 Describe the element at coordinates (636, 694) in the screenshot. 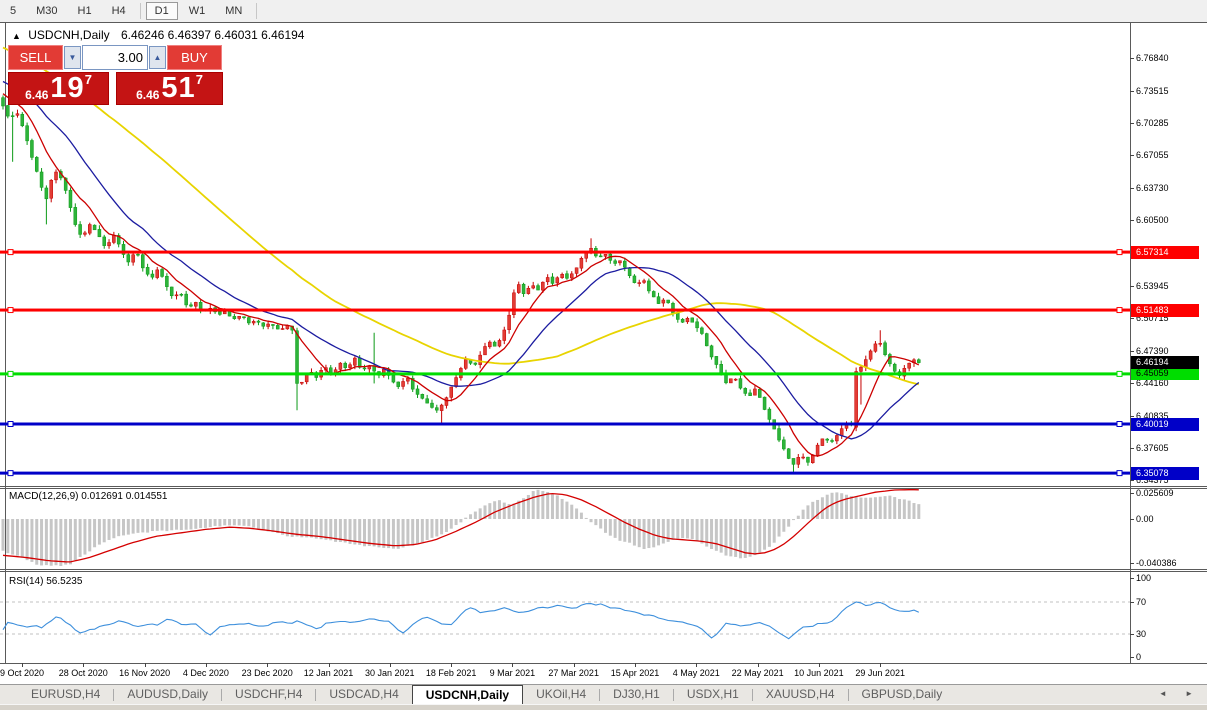

I see `tab-DJ30: DJ30,H1` at that location.